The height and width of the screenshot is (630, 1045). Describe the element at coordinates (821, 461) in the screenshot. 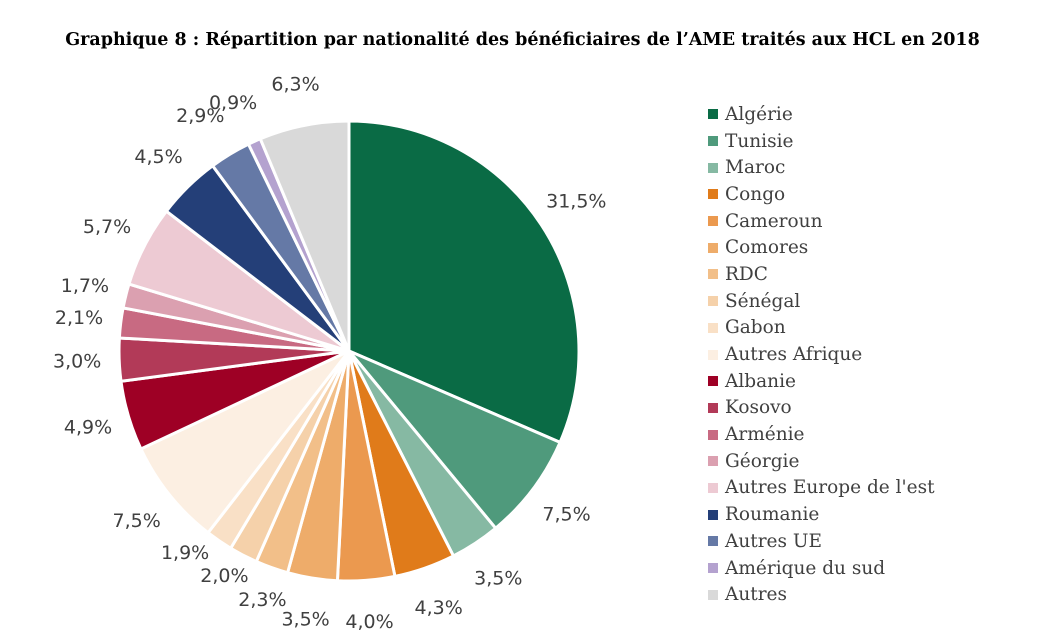

I see `legend-item: Géorgie` at that location.